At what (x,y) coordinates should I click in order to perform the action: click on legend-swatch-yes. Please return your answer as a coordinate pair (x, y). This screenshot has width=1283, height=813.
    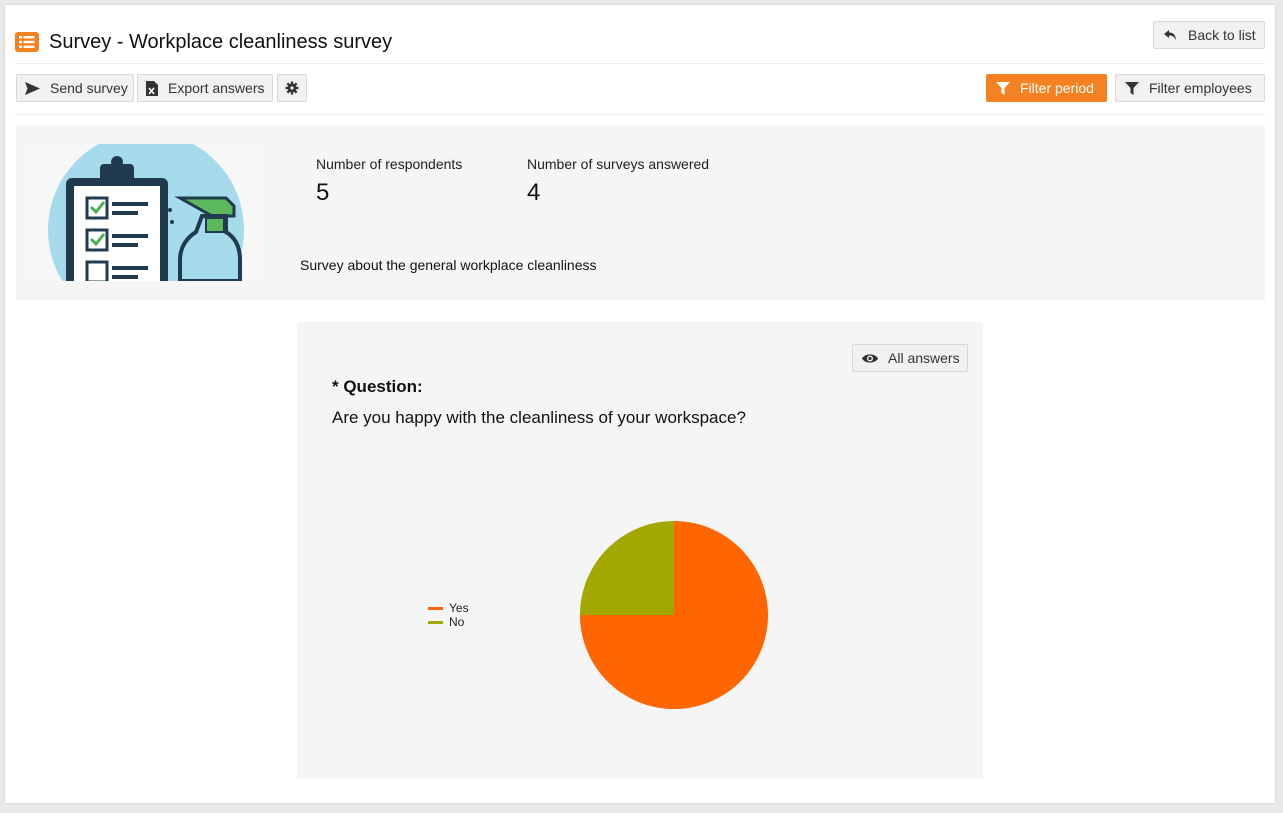
    Looking at the image, I should click on (435, 608).